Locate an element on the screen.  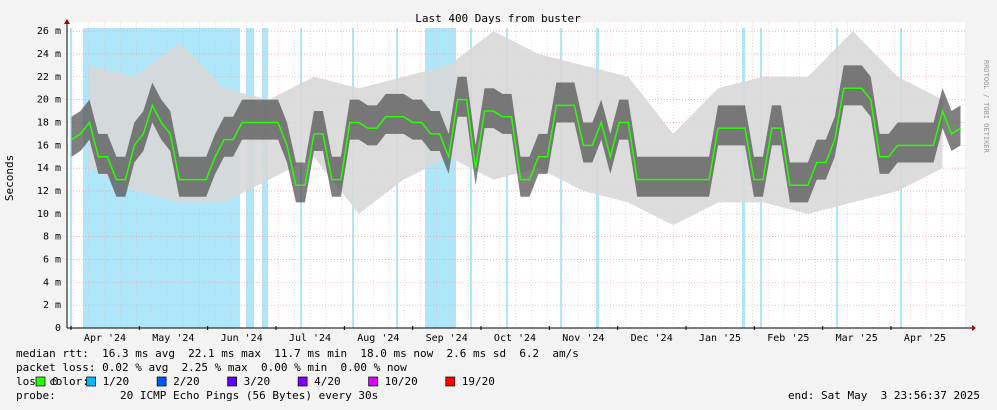
x-tick-label: Jul '24 is located at coordinates (310, 338).